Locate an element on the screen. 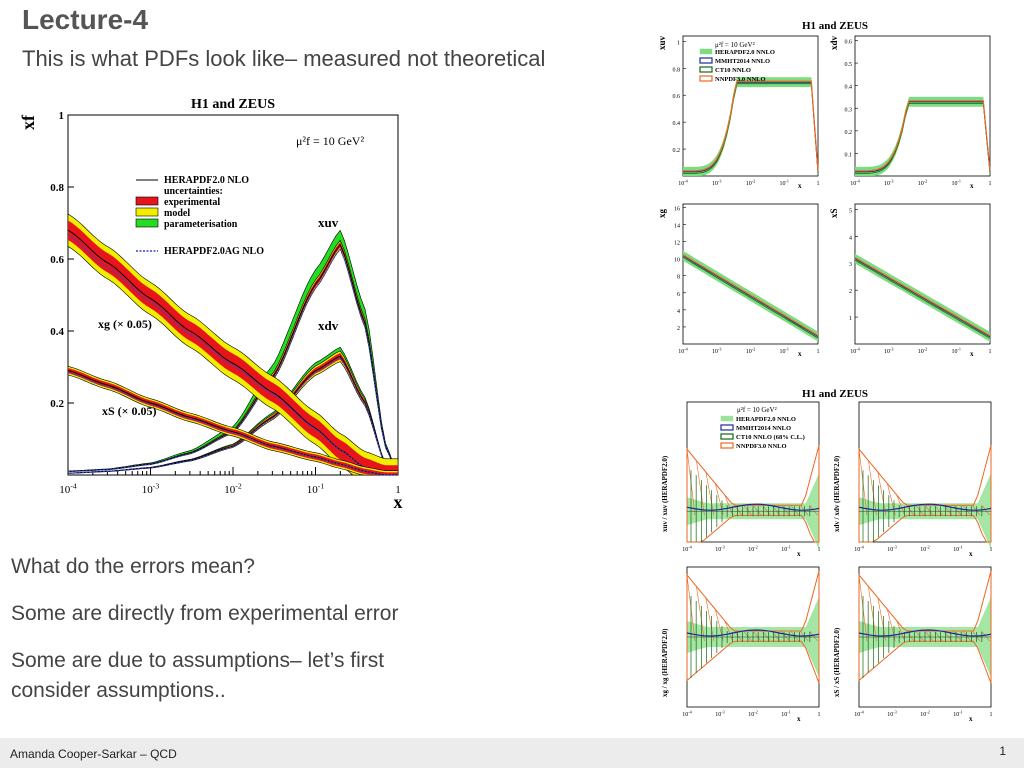  rb-xtick-label: 10⁻² is located at coordinates (753, 714).